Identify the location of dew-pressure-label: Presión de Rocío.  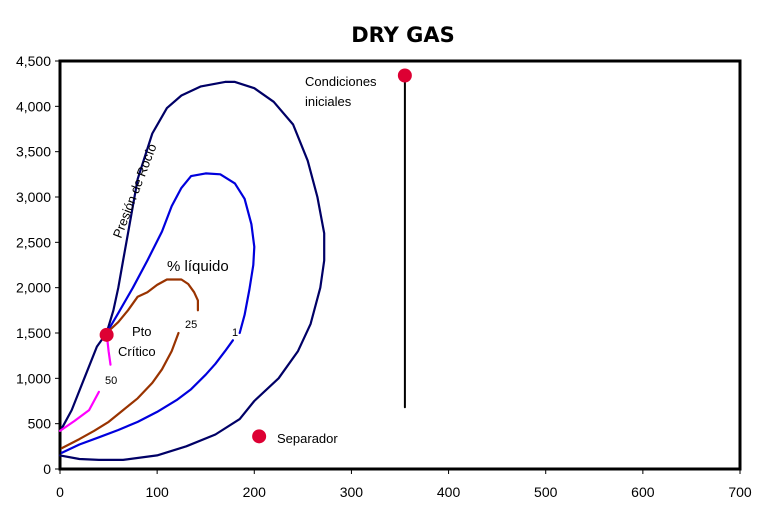
(135, 191).